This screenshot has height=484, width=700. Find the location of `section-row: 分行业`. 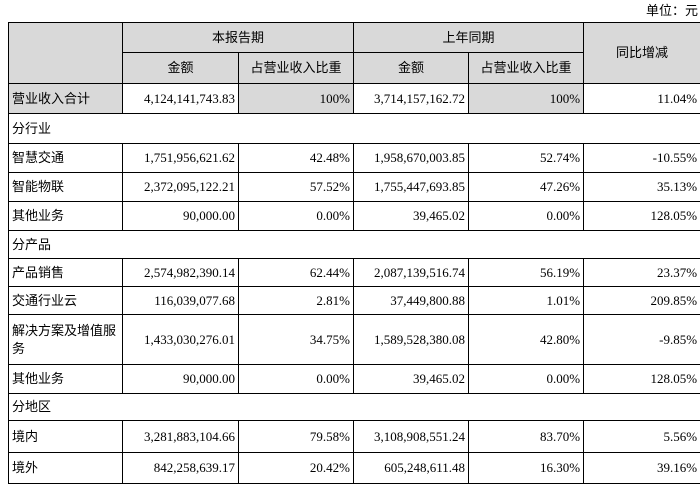

section-row: 分行业 is located at coordinates (354, 129).